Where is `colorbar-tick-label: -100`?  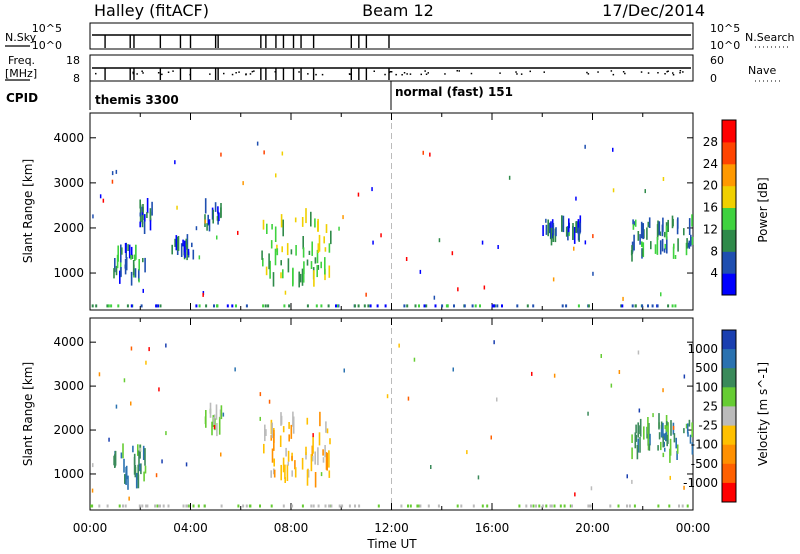
colorbar-tick-label: -100 is located at coordinates (704, 445).